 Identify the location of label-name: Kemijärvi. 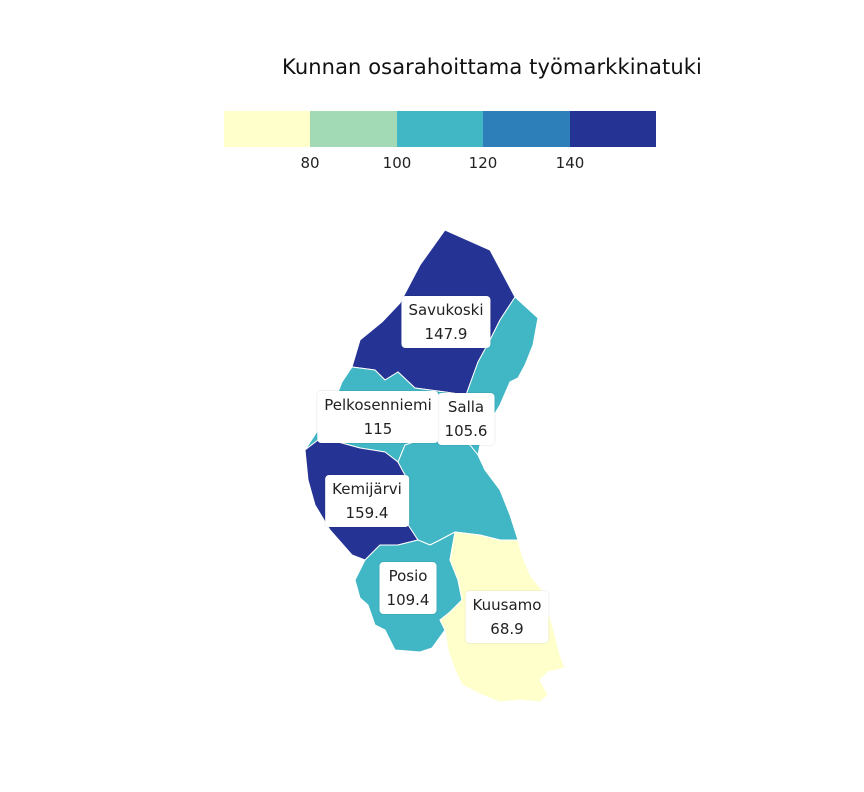
(367, 489).